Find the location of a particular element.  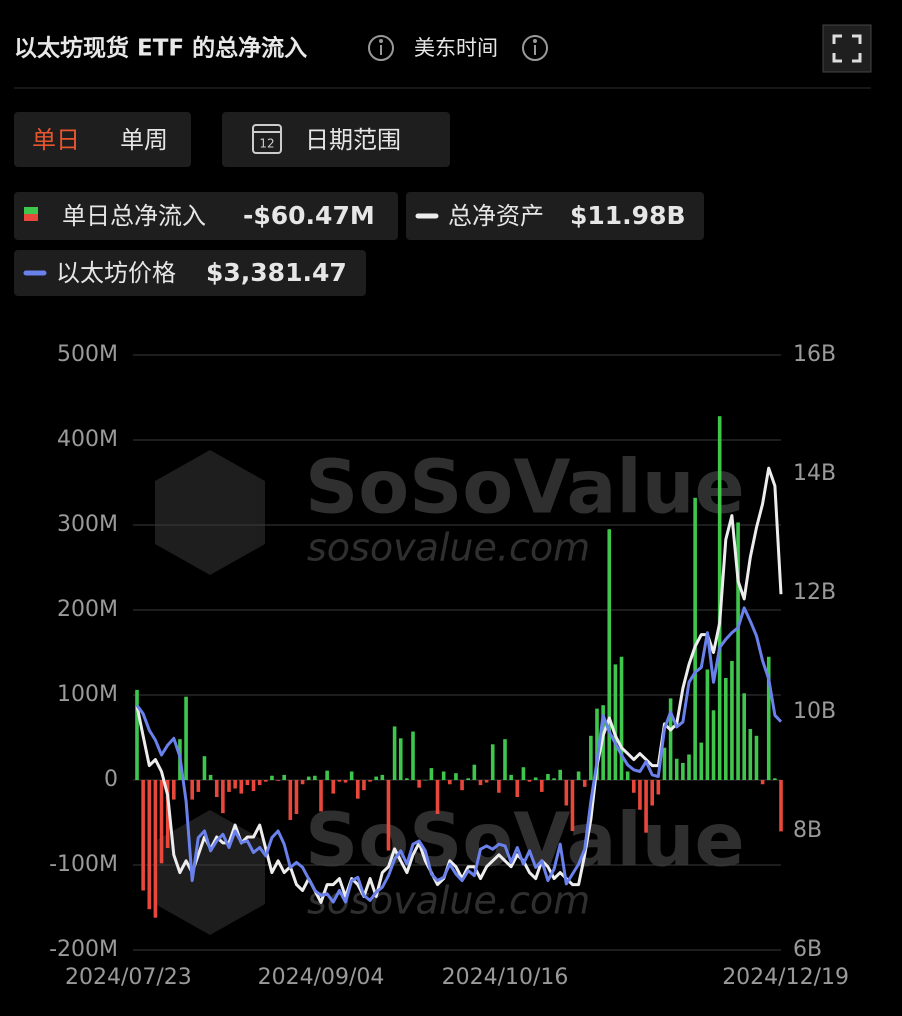

watermark-text: SoSoValue is located at coordinates (525, 841).